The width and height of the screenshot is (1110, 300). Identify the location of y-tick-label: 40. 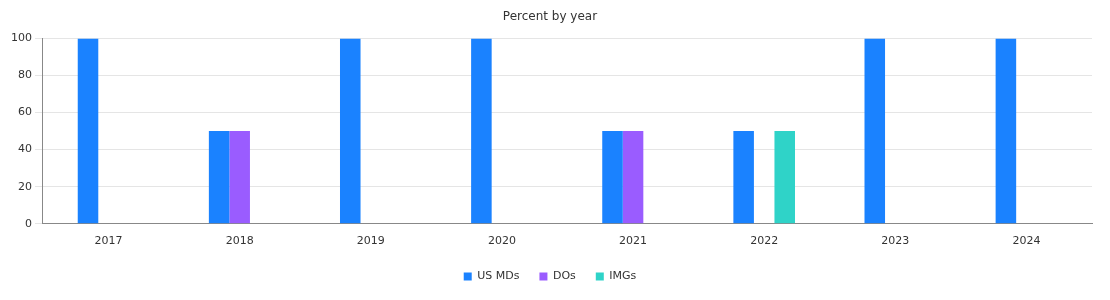
(25, 149).